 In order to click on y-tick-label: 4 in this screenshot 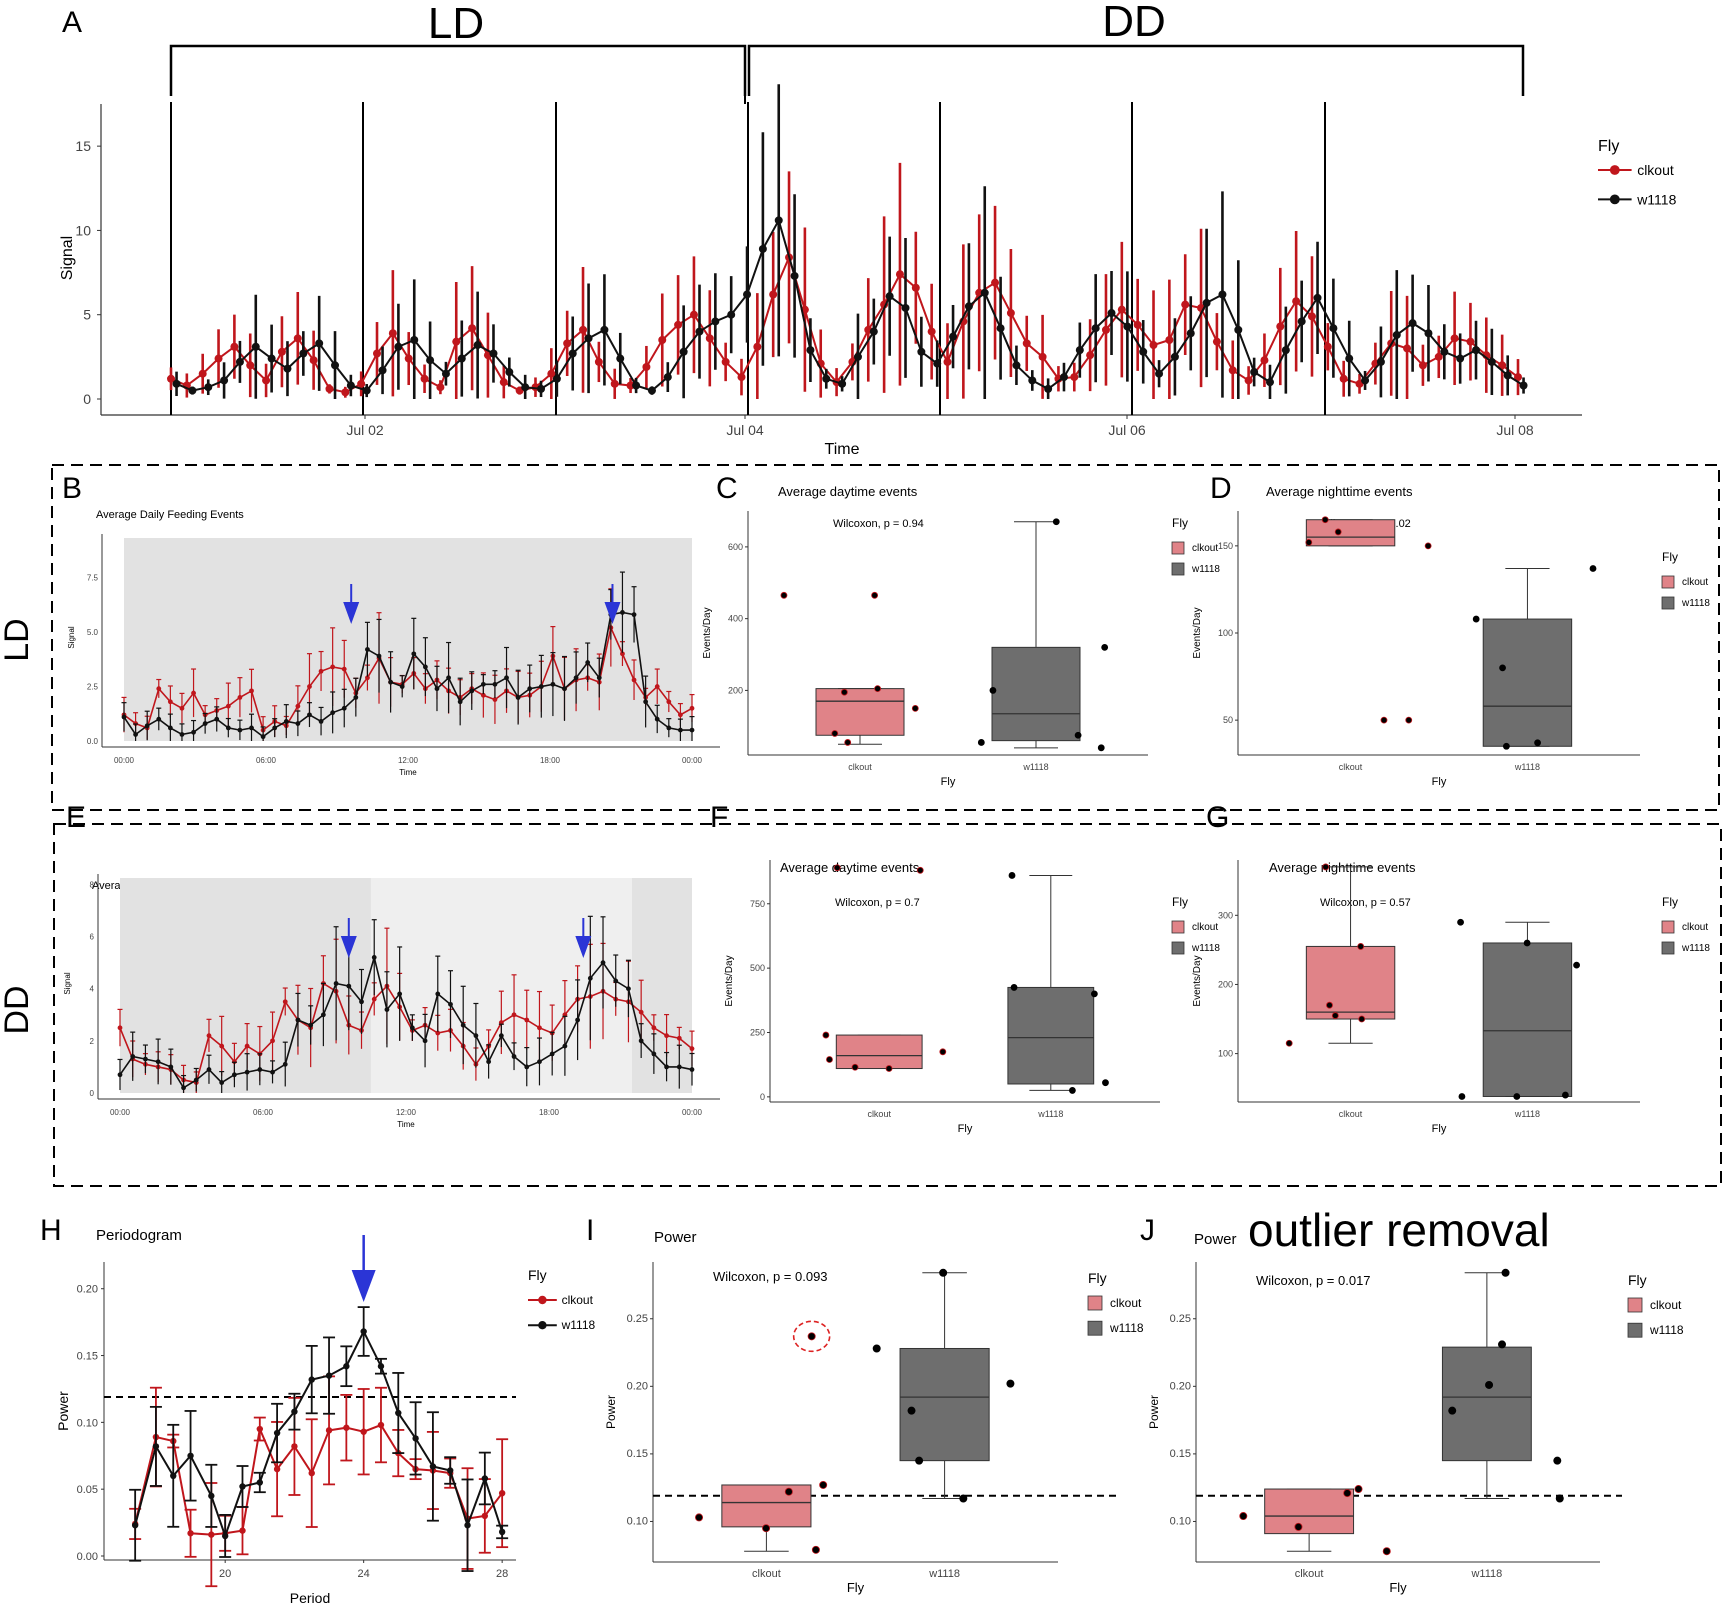, I will do `click(92, 989)`.